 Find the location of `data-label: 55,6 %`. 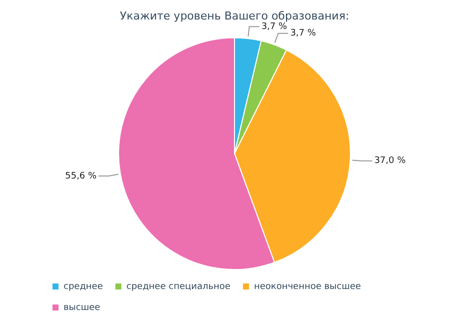

data-label: 55,6 % is located at coordinates (81, 176).